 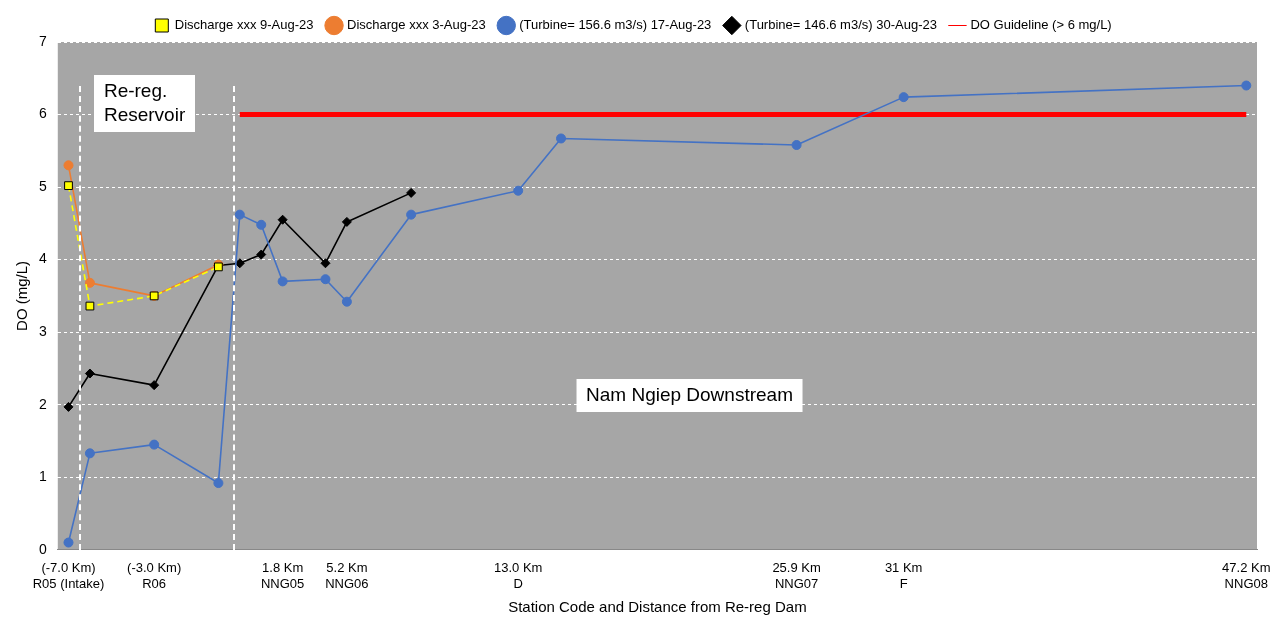 I want to click on x-tick-label: 47.2 Km NNG08, so click(x=1246, y=575).